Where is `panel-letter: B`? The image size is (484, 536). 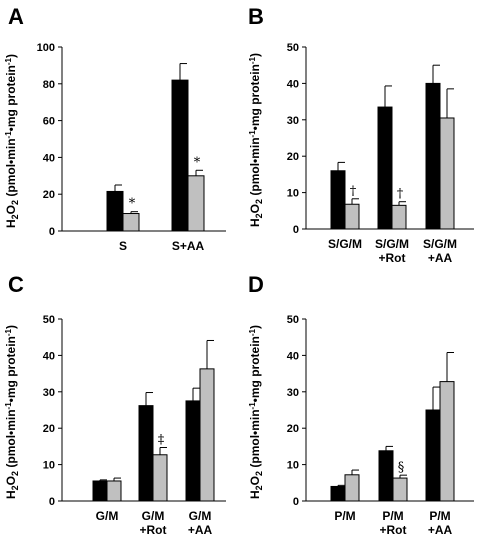
panel-letter: B is located at coordinates (256, 16).